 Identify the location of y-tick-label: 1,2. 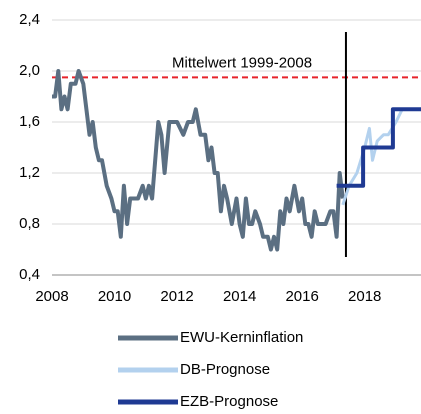
(29, 172).